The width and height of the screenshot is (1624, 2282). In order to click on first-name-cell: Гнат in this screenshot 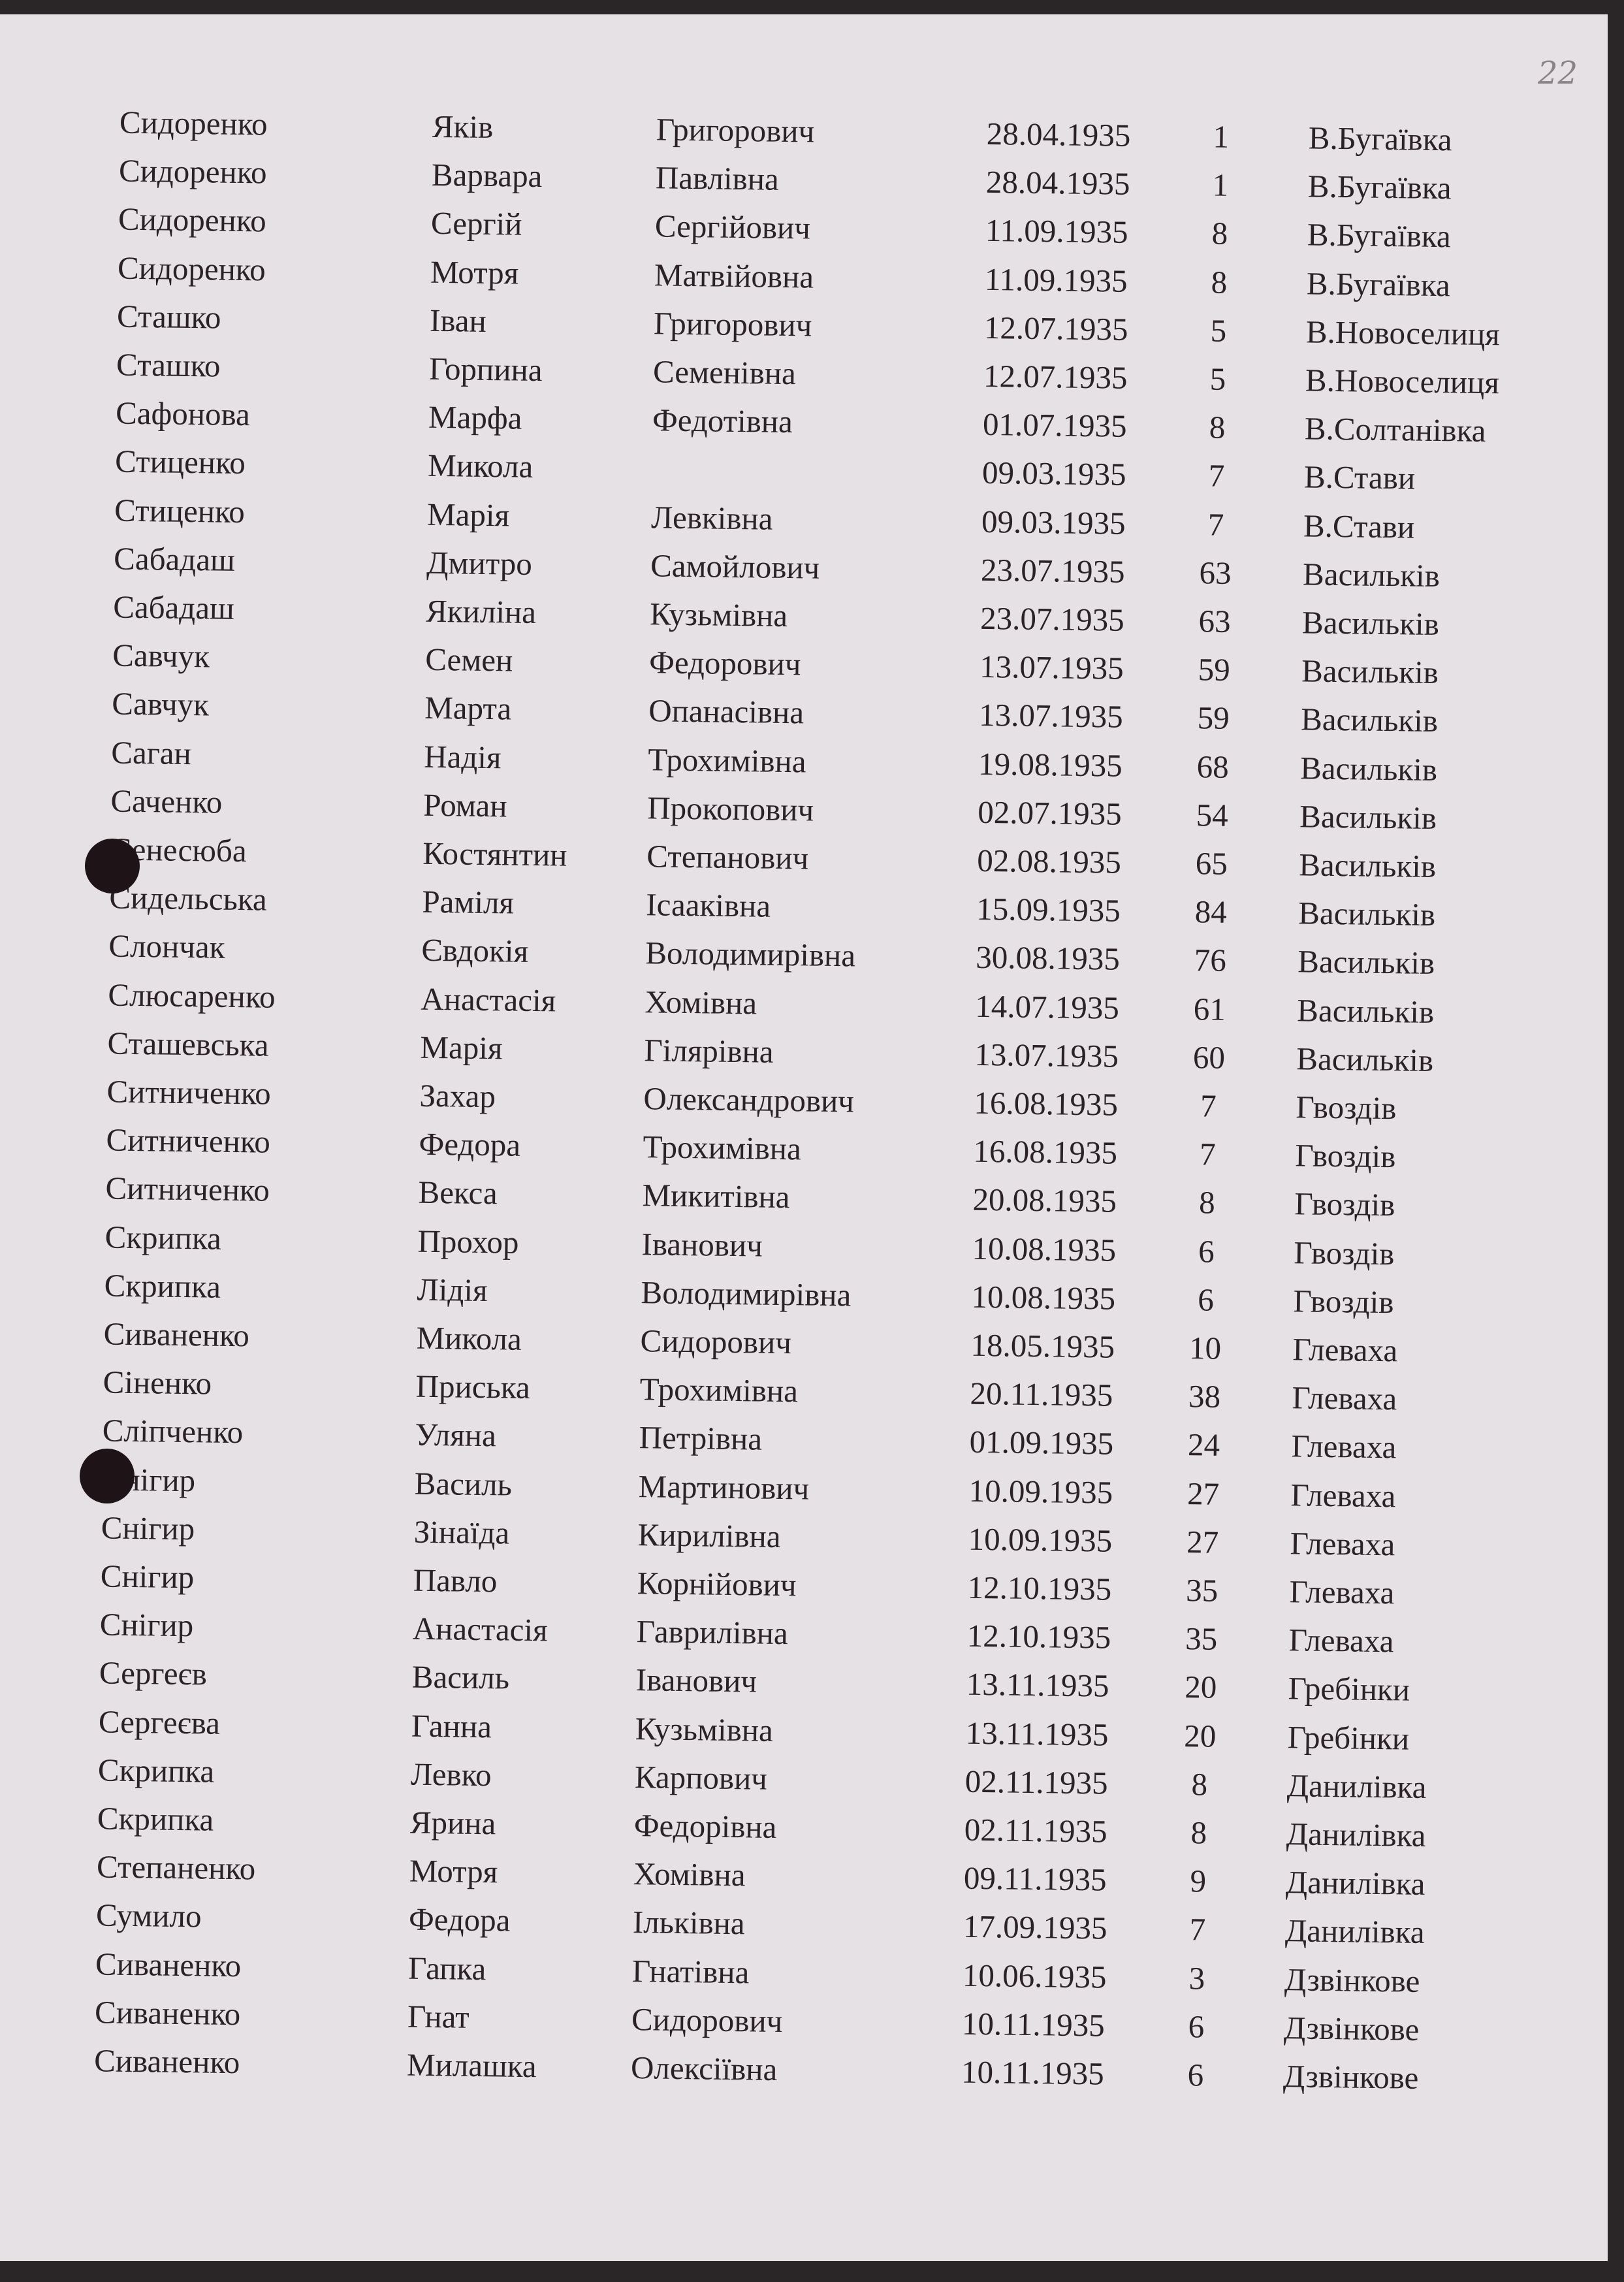, I will do `click(438, 2016)`.